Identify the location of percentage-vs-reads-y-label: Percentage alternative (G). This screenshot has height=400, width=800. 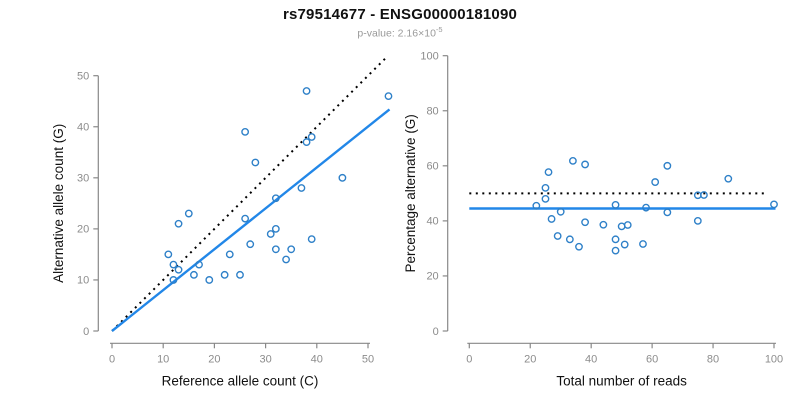
(410, 193).